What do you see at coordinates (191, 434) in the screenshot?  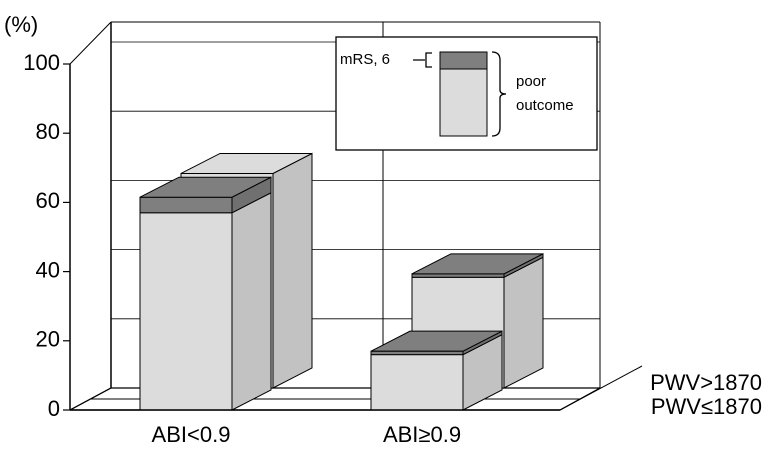 I see `x-tick-label: ABI<0.9` at bounding box center [191, 434].